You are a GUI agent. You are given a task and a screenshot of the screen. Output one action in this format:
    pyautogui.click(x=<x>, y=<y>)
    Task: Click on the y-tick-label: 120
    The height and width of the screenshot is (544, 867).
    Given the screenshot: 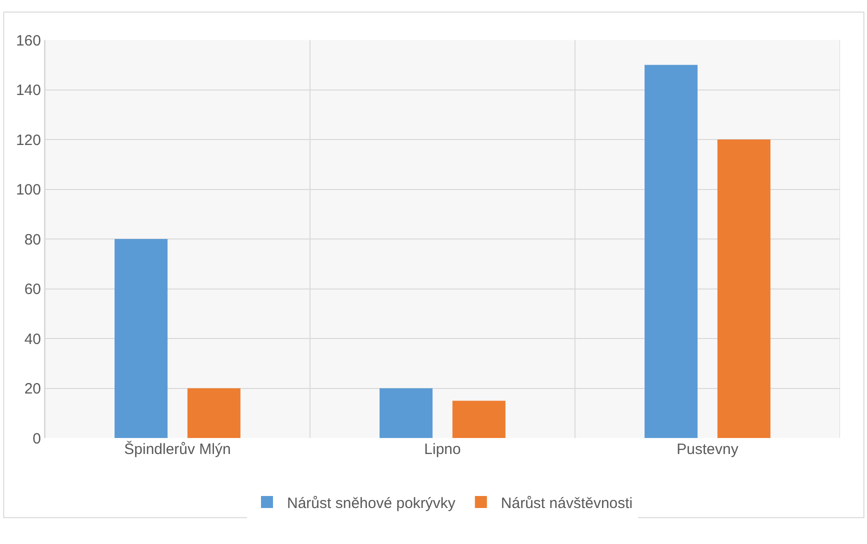 What is the action you would take?
    pyautogui.click(x=28, y=140)
    